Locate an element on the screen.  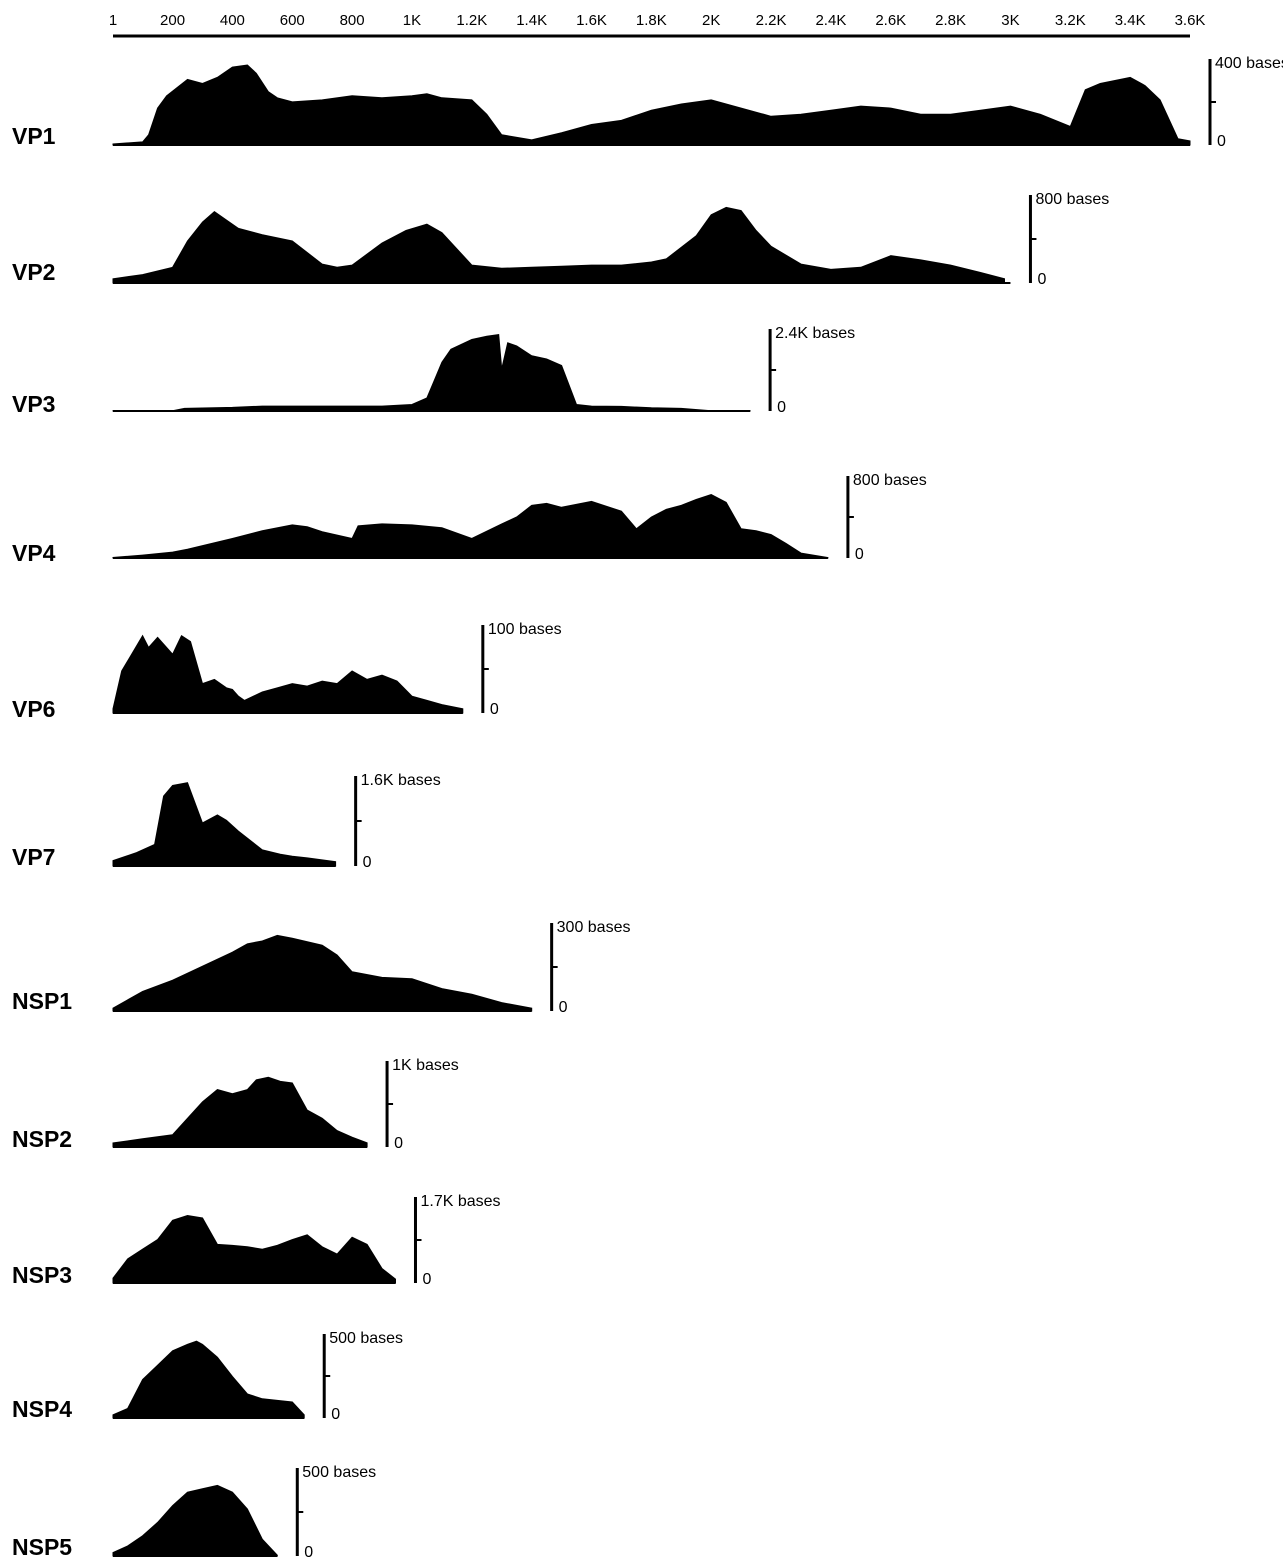
ruler-tick-label: 600 is located at coordinates (292, 20).